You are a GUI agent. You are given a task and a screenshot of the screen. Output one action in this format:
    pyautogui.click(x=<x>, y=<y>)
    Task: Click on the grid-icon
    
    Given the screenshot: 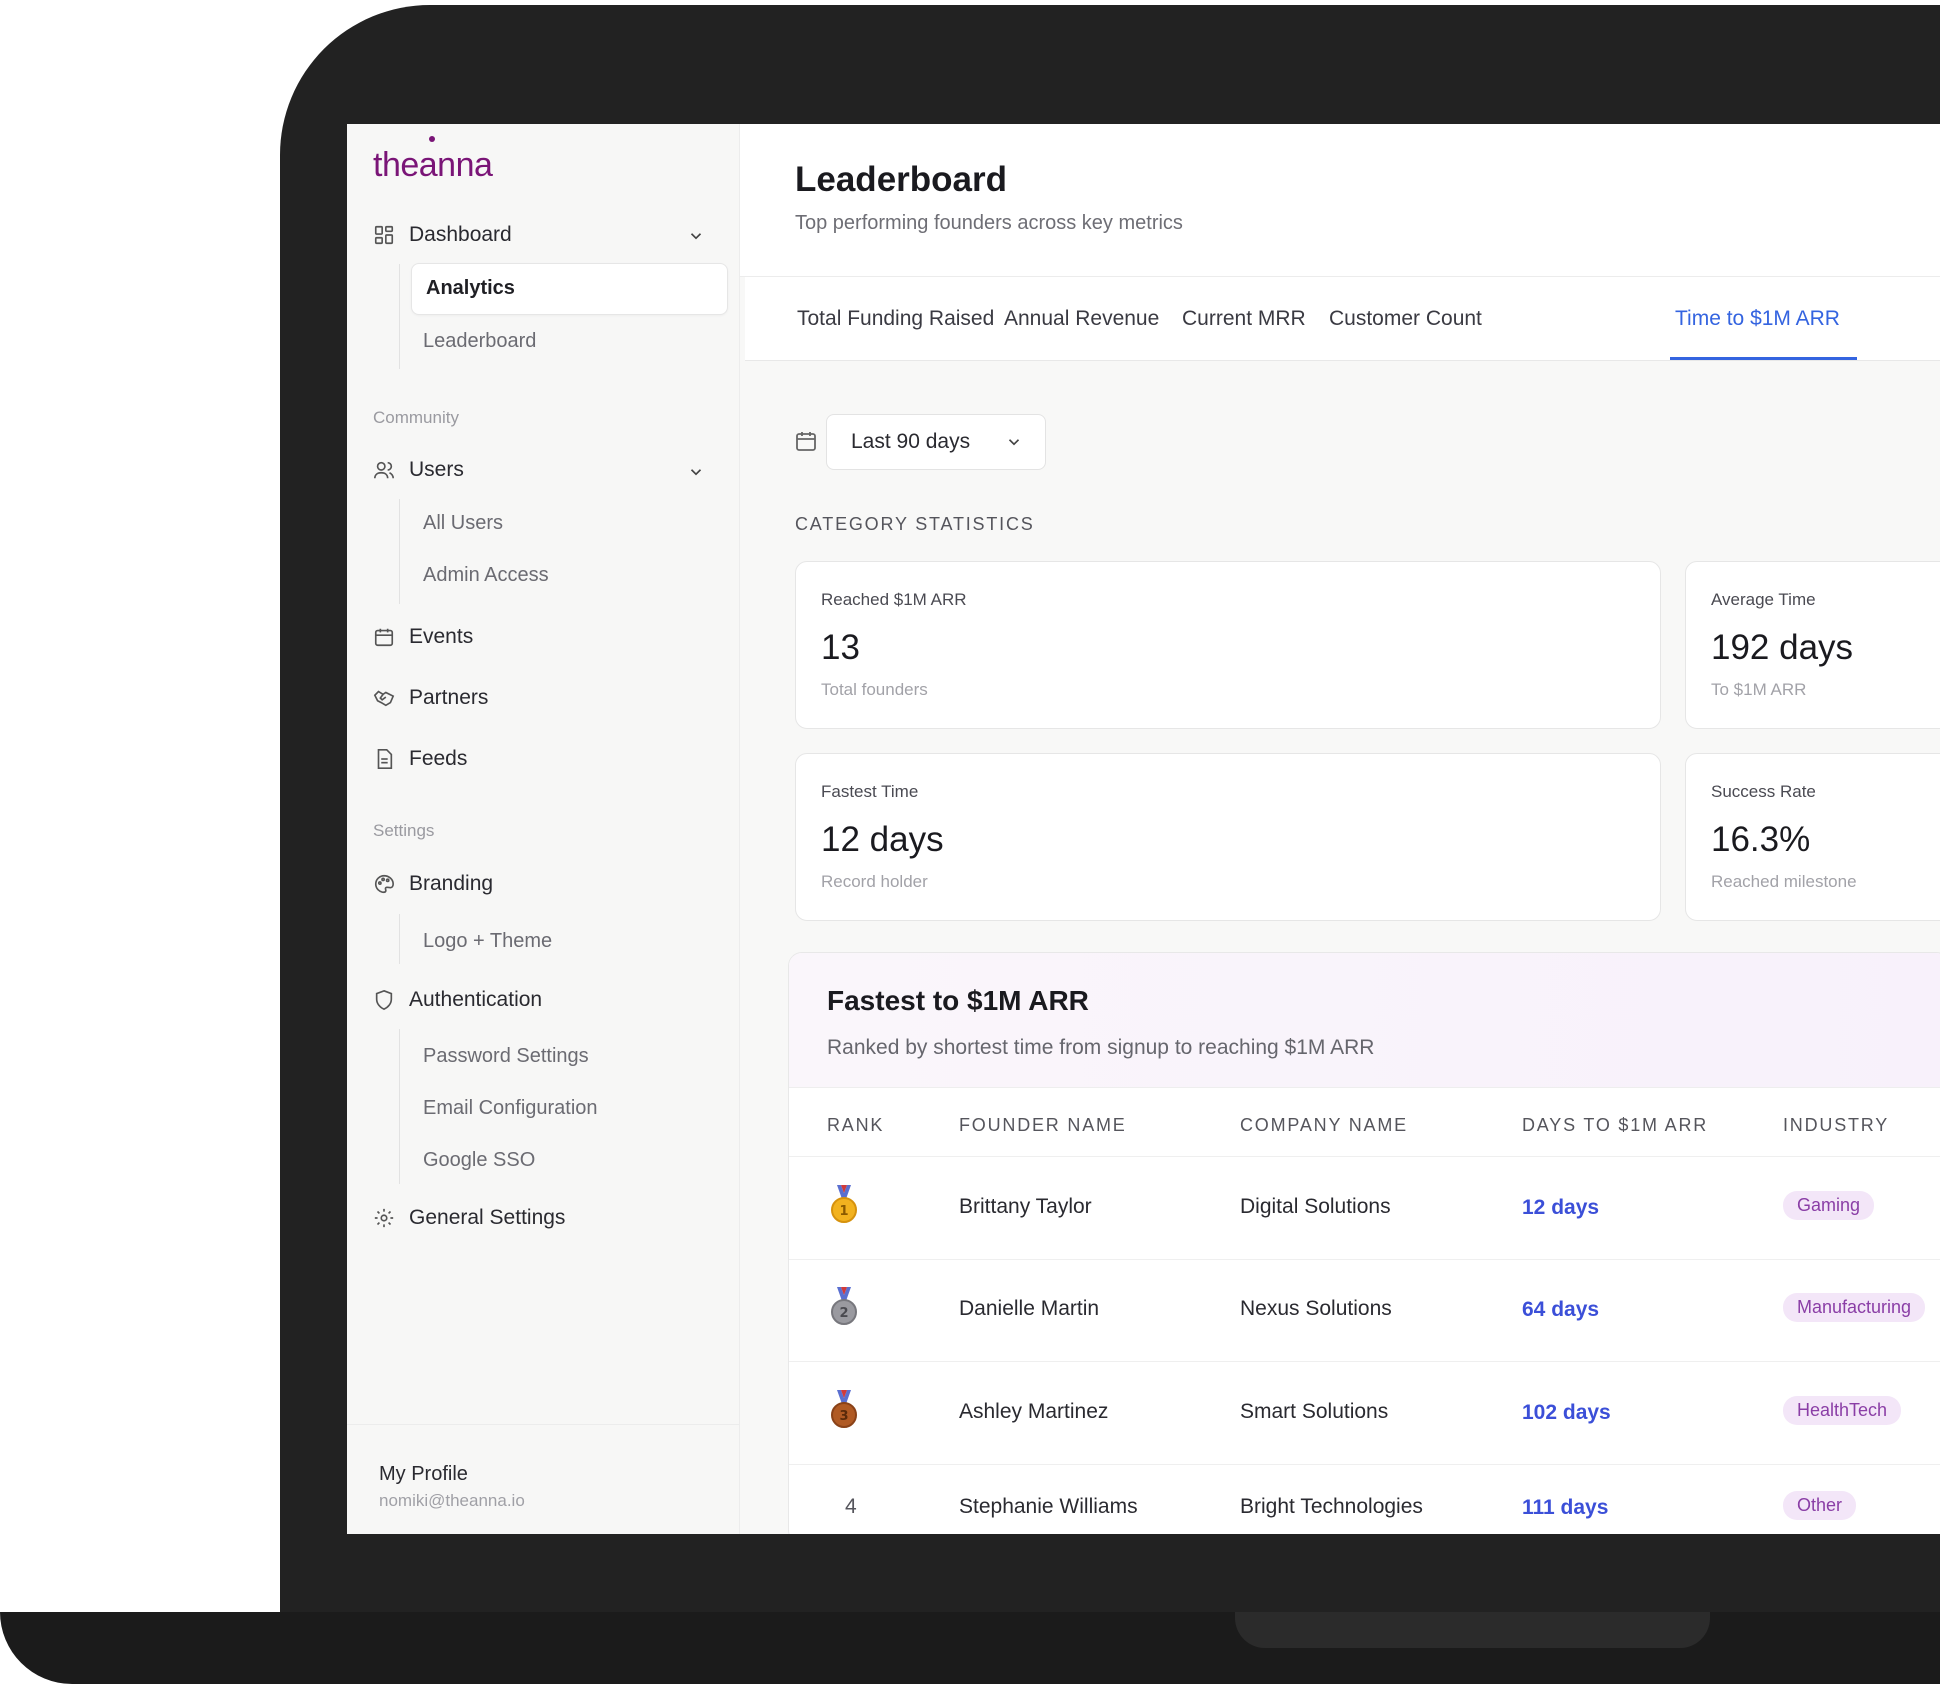 What is the action you would take?
    pyautogui.click(x=384, y=235)
    